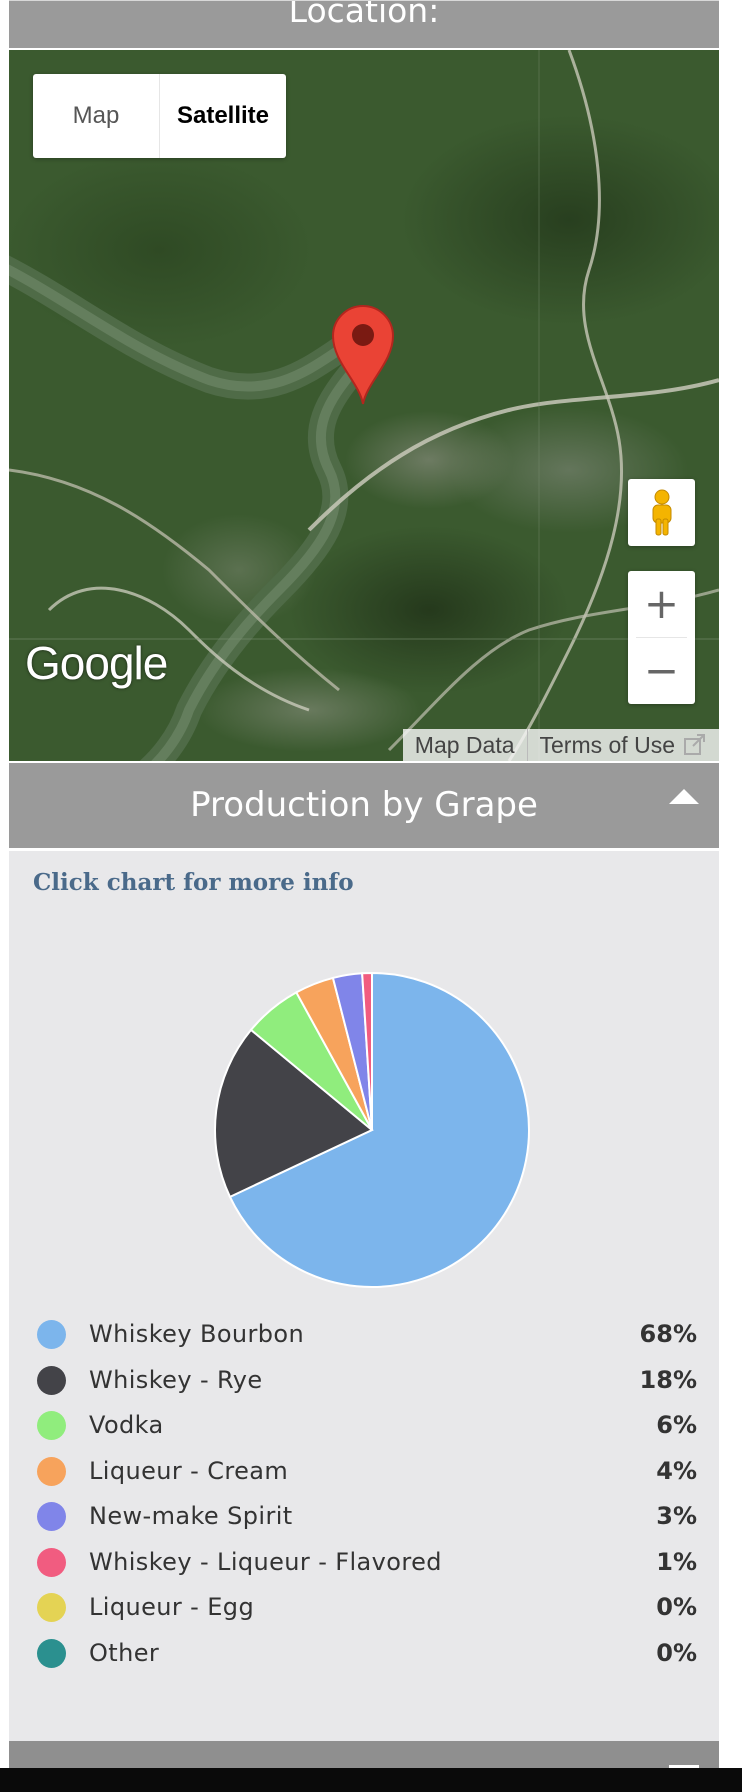 The image size is (742, 1792). Describe the element at coordinates (265, 1561) in the screenshot. I see `legend-label: Whiskey - Liqueur - Flavored` at that location.